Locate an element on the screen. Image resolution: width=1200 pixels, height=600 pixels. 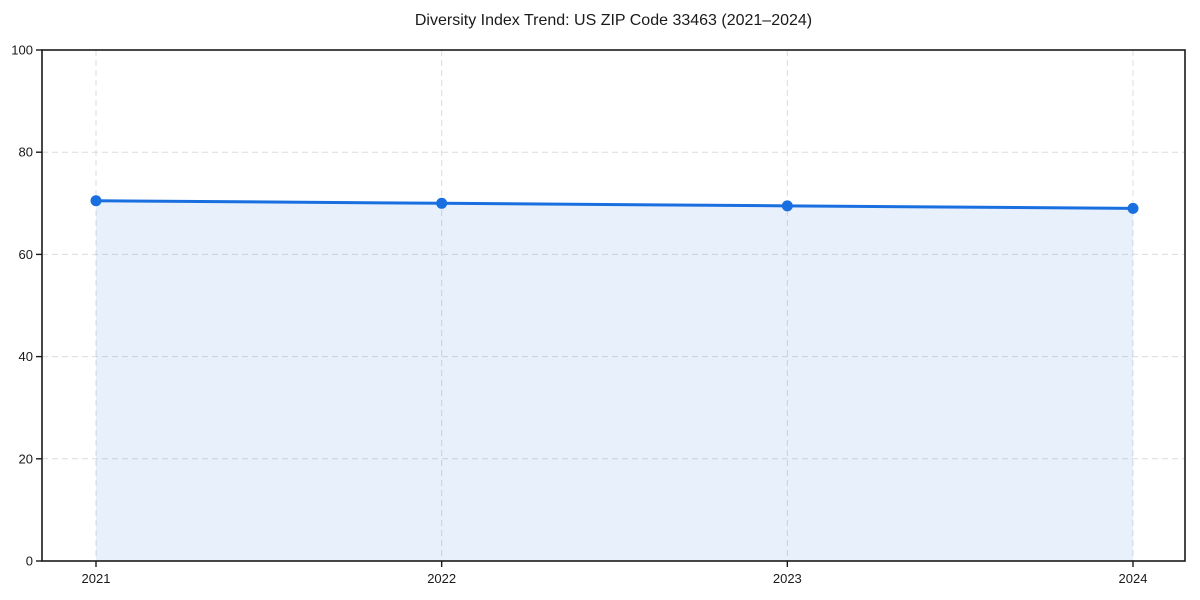
y-tick-label-100: 100 is located at coordinates (22, 50).